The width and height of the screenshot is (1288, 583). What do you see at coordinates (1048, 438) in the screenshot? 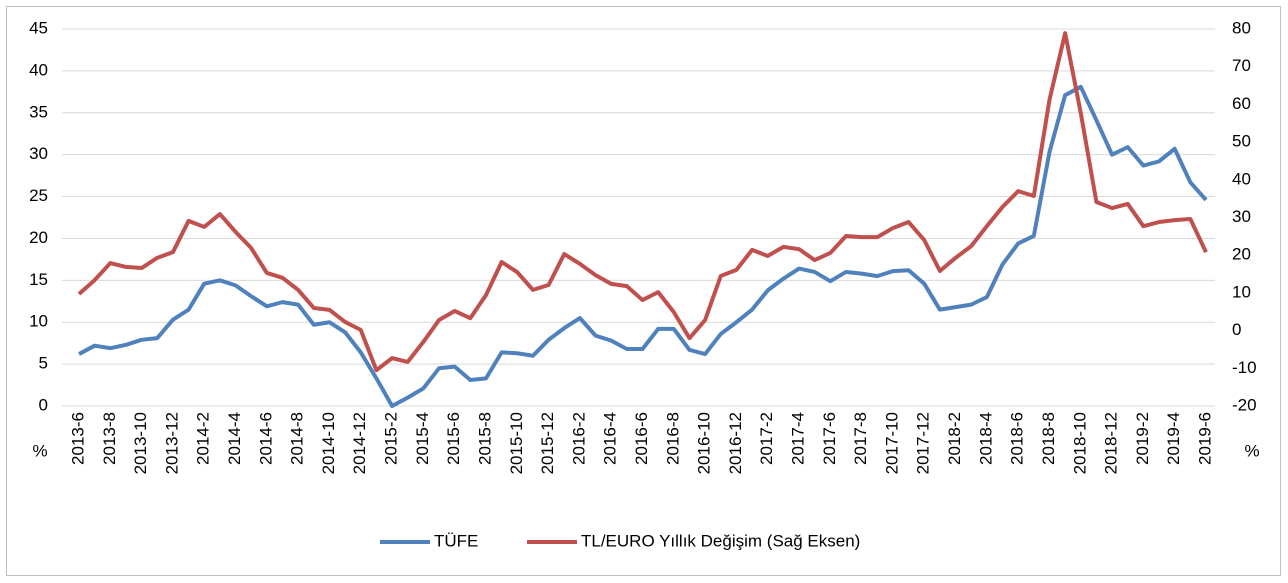
I see `x-tick-label: 2018-8` at bounding box center [1048, 438].